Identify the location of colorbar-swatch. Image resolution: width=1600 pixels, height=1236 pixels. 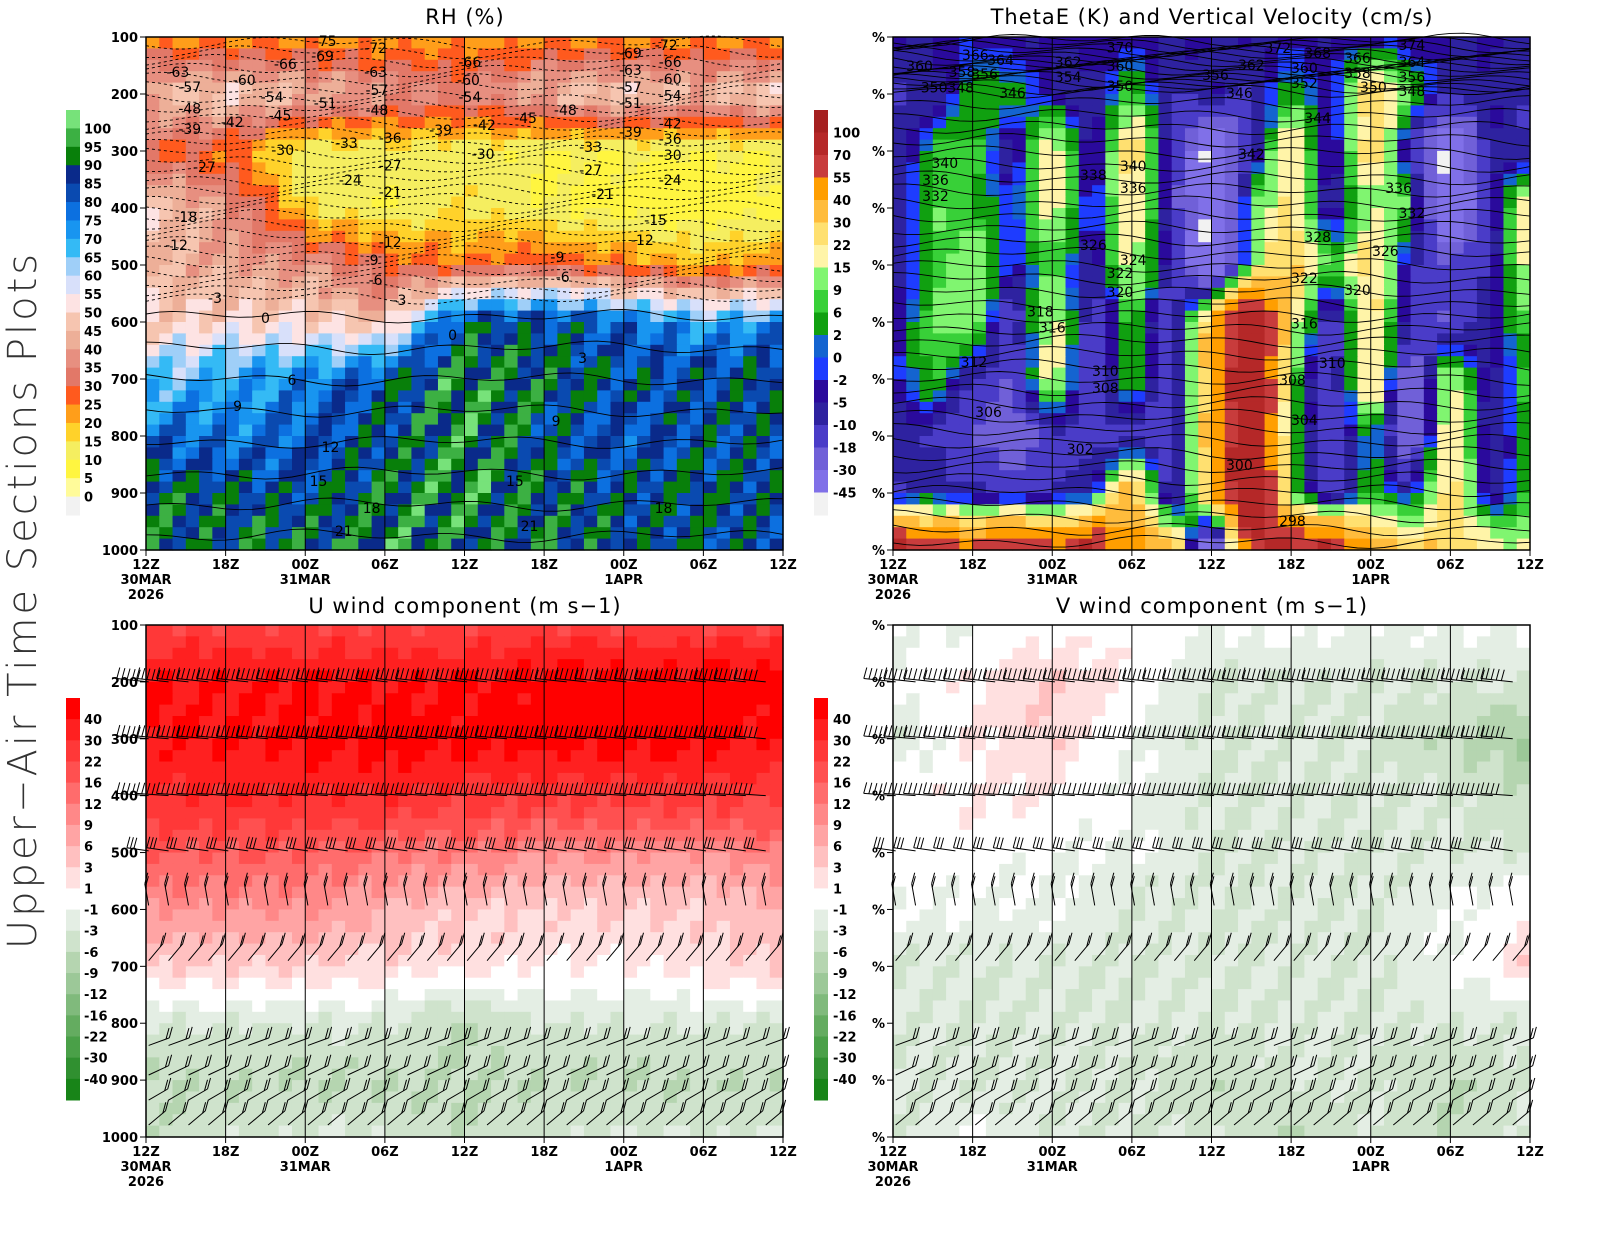
(73, 488).